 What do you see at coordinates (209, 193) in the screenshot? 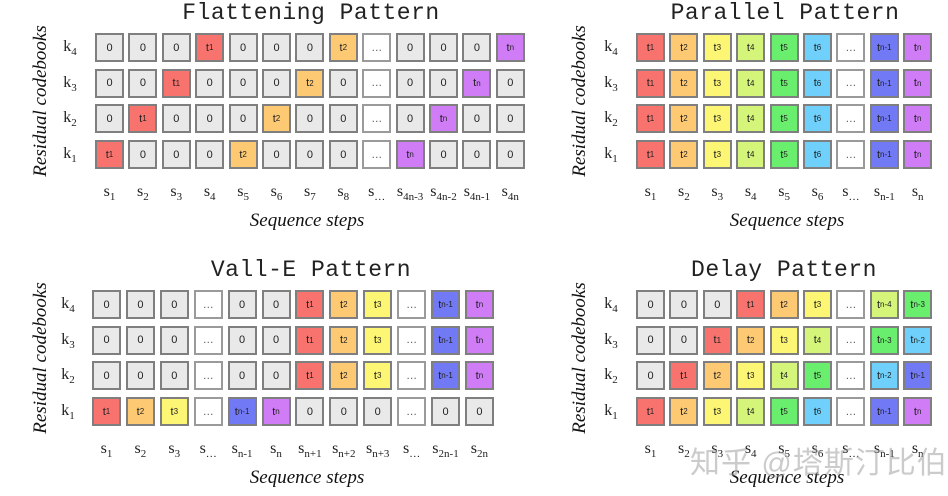
I see `sequence-step-label: s4` at bounding box center [209, 193].